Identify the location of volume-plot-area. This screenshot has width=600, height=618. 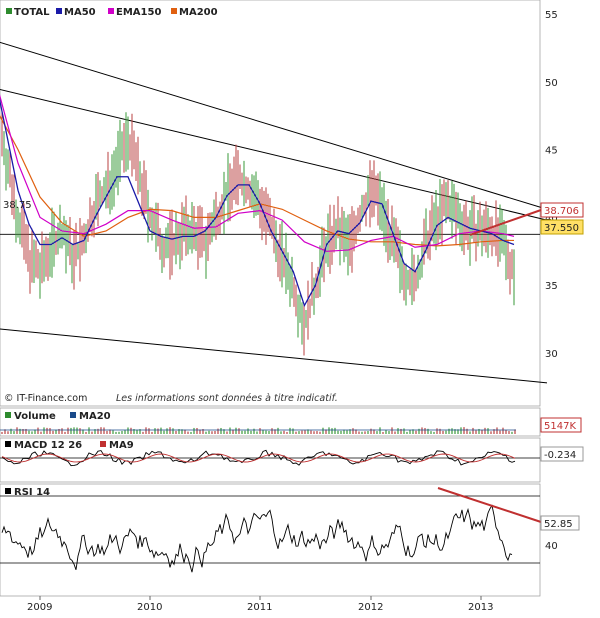
(270, 422).